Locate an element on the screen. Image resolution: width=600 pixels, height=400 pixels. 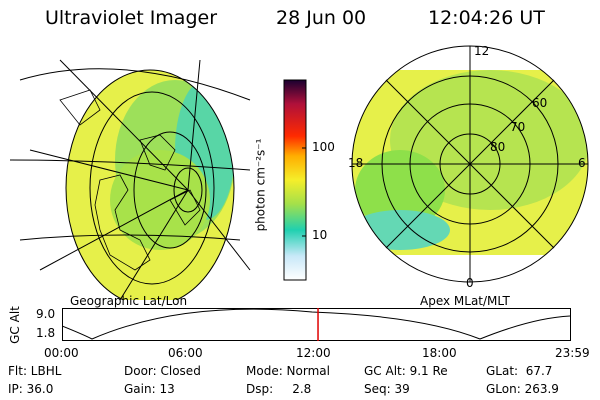
altitude-track-plot is located at coordinates (316, 324).